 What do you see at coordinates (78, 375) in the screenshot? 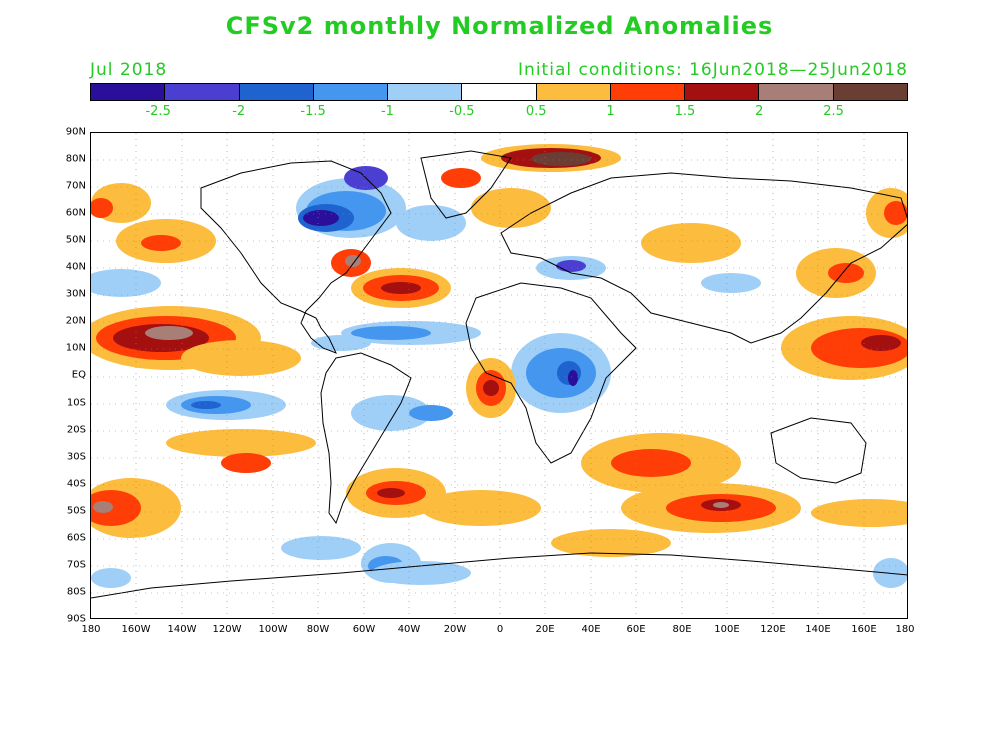
I see `lat-label: EQ` at bounding box center [78, 375].